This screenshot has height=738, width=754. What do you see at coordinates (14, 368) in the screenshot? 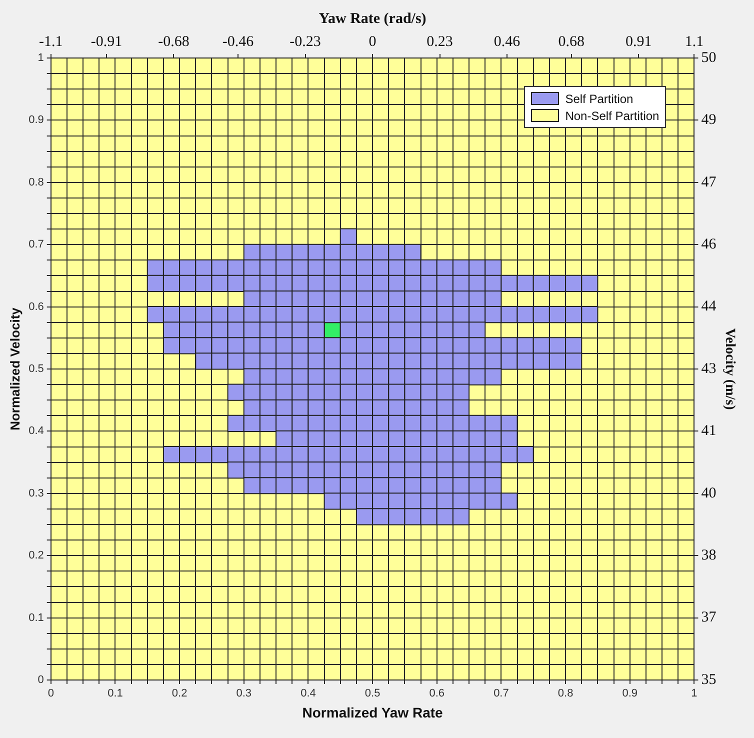
I see `y-axis-title: Normalized Velocity` at bounding box center [14, 368].